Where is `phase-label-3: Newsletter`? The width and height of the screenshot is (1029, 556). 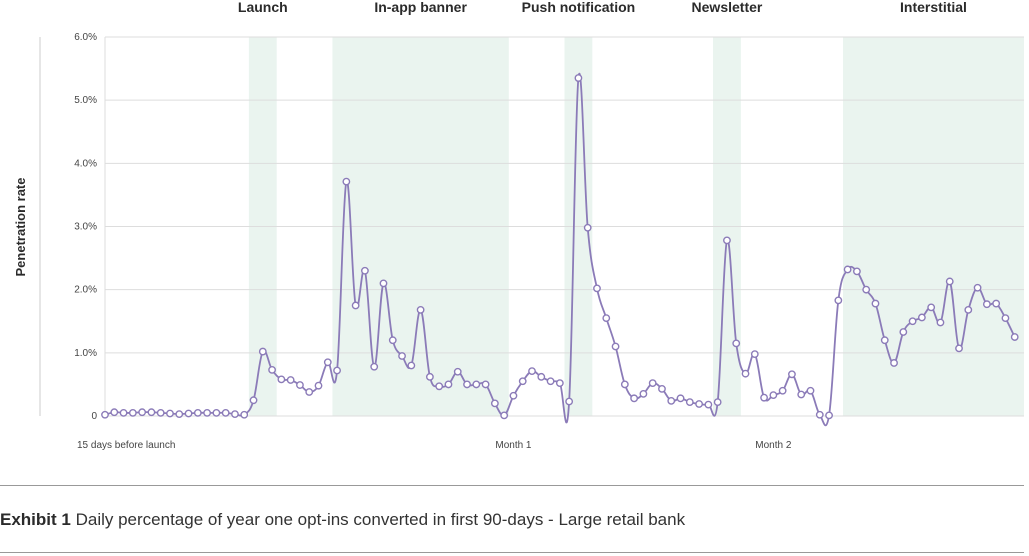
phase-label-3: Newsletter is located at coordinates (727, 7).